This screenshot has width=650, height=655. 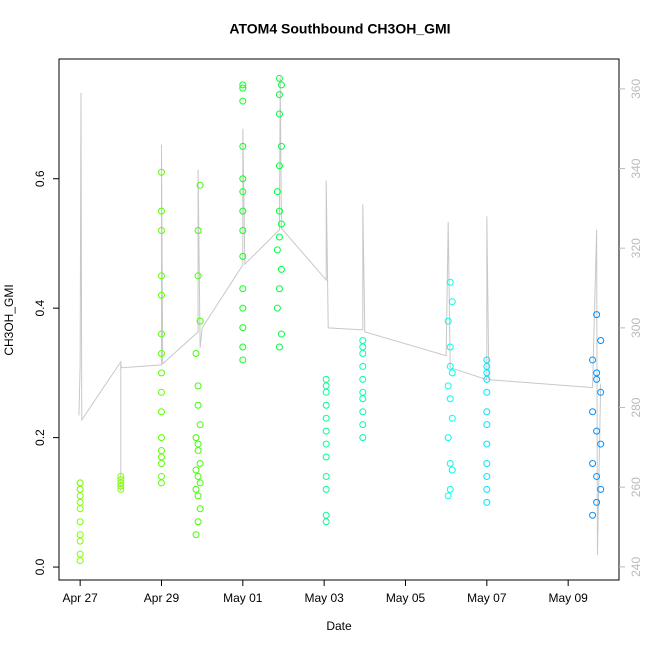 What do you see at coordinates (636, 567) in the screenshot?
I see `y2-tick-label: 240` at bounding box center [636, 567].